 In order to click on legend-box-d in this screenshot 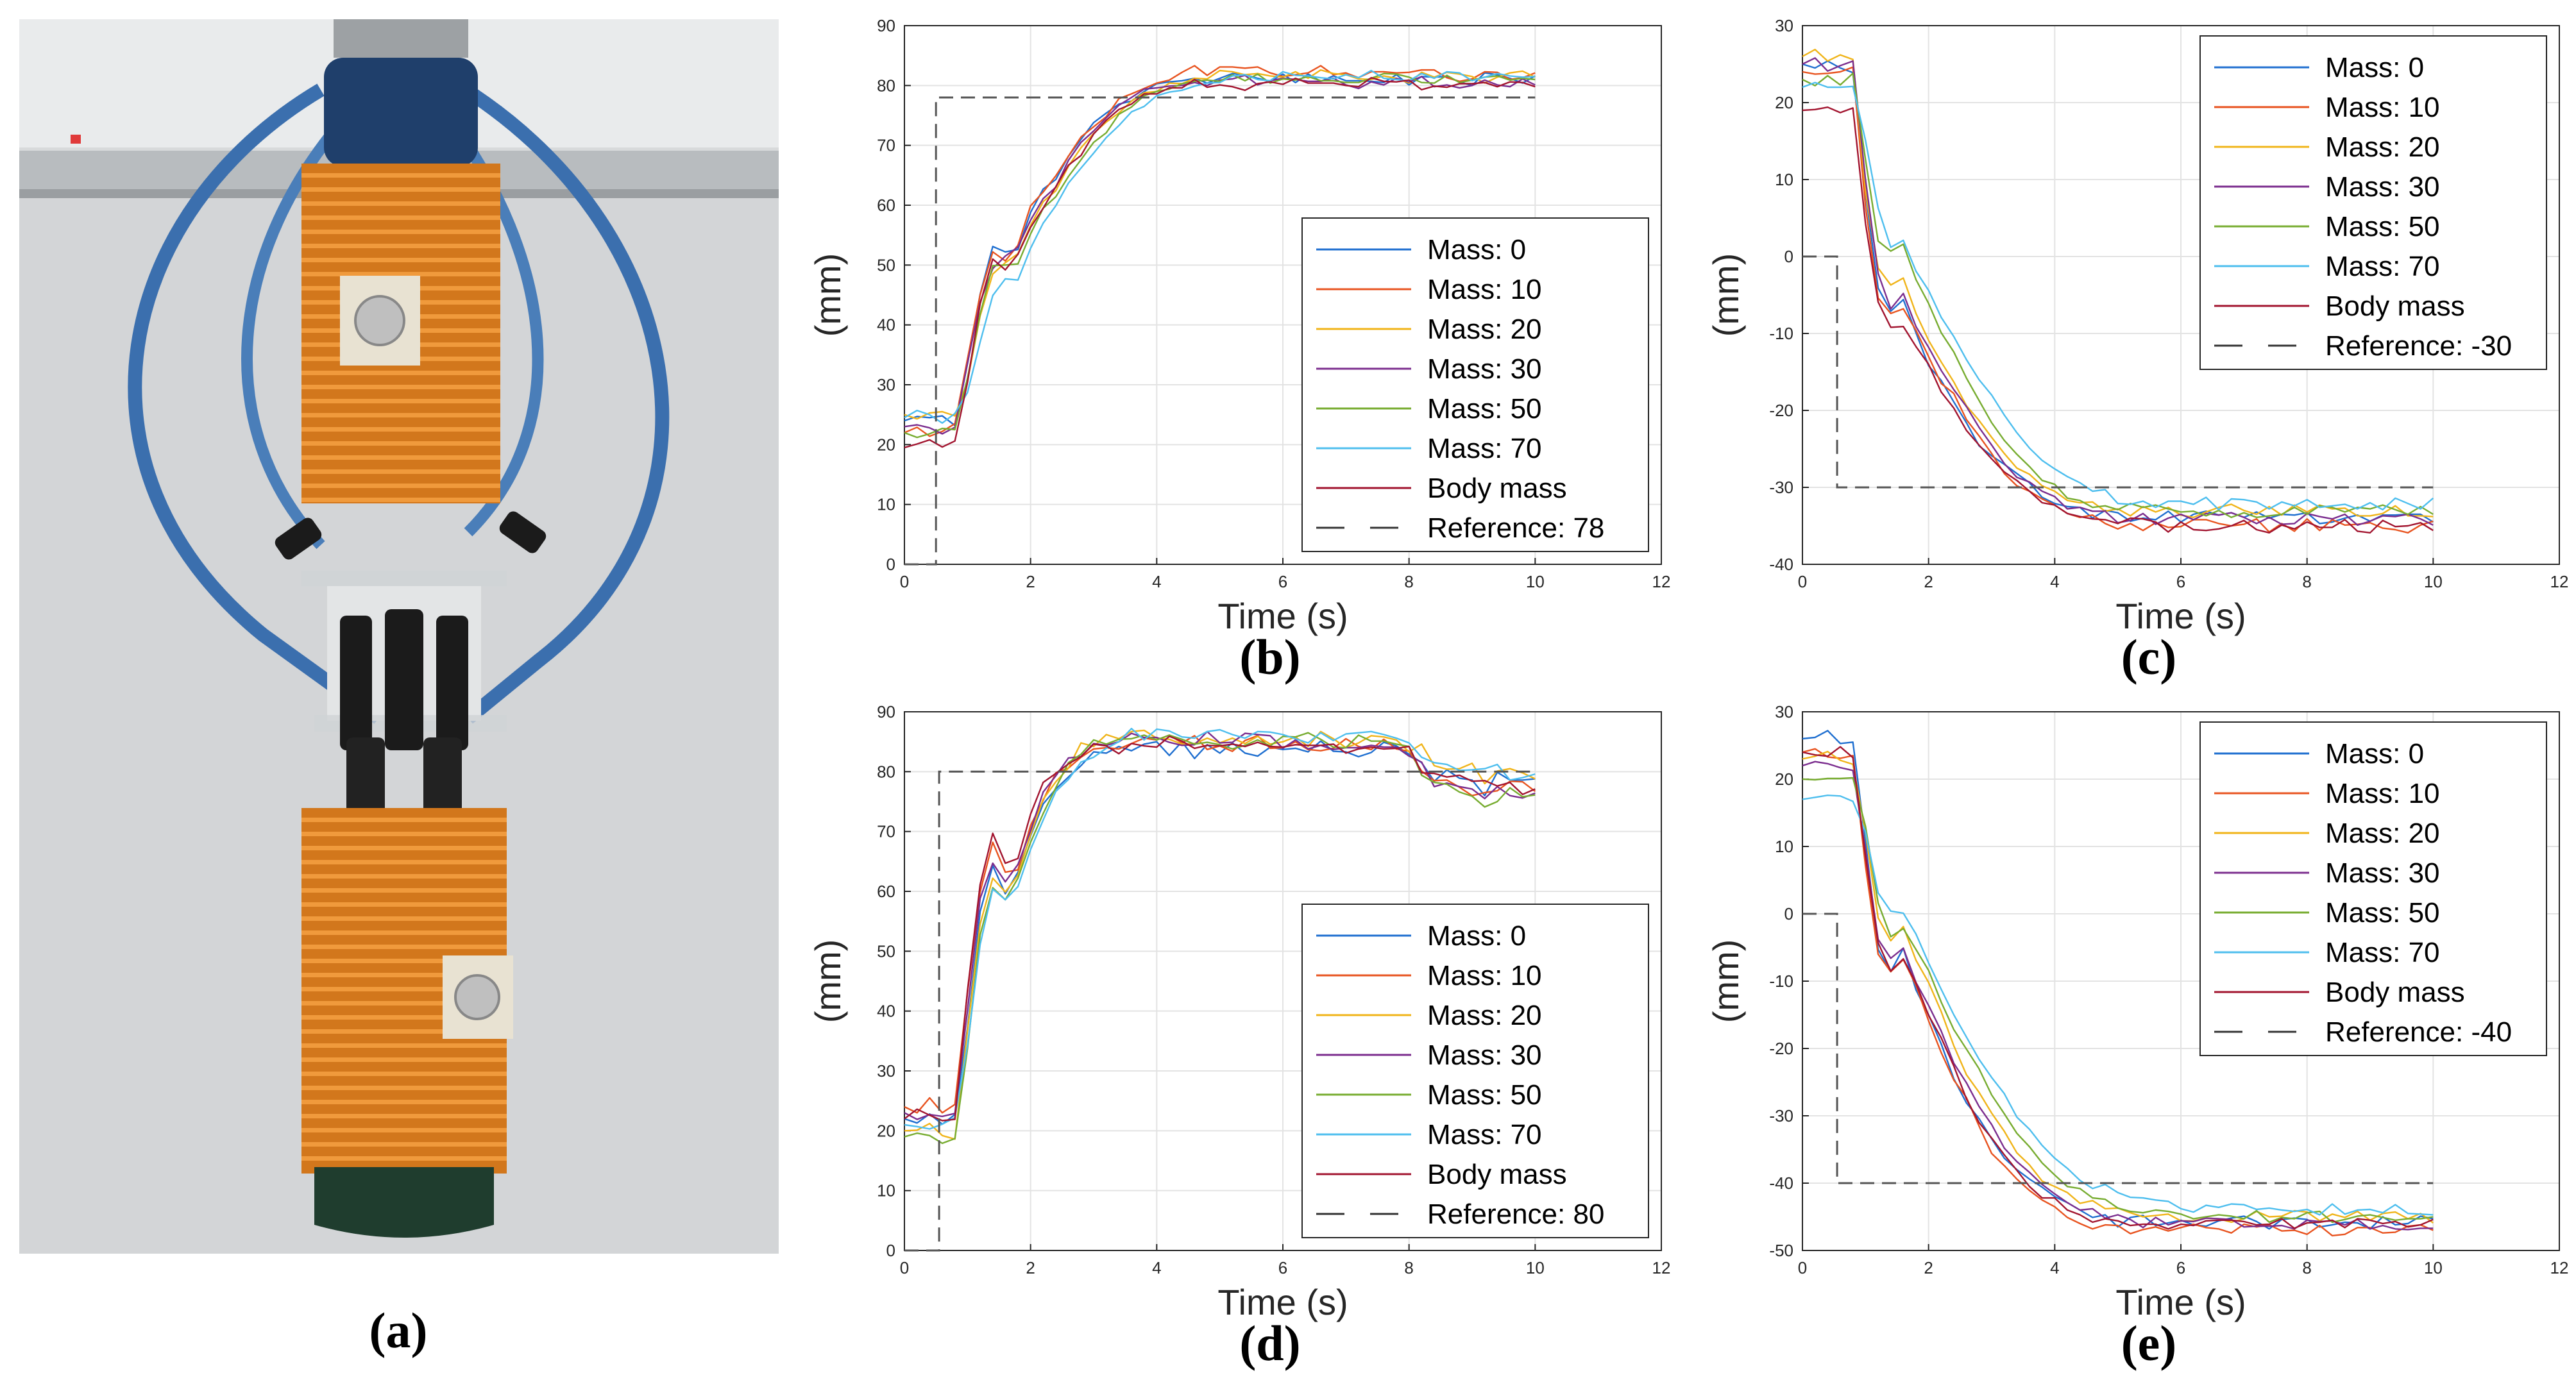, I will do `click(1475, 1071)`.